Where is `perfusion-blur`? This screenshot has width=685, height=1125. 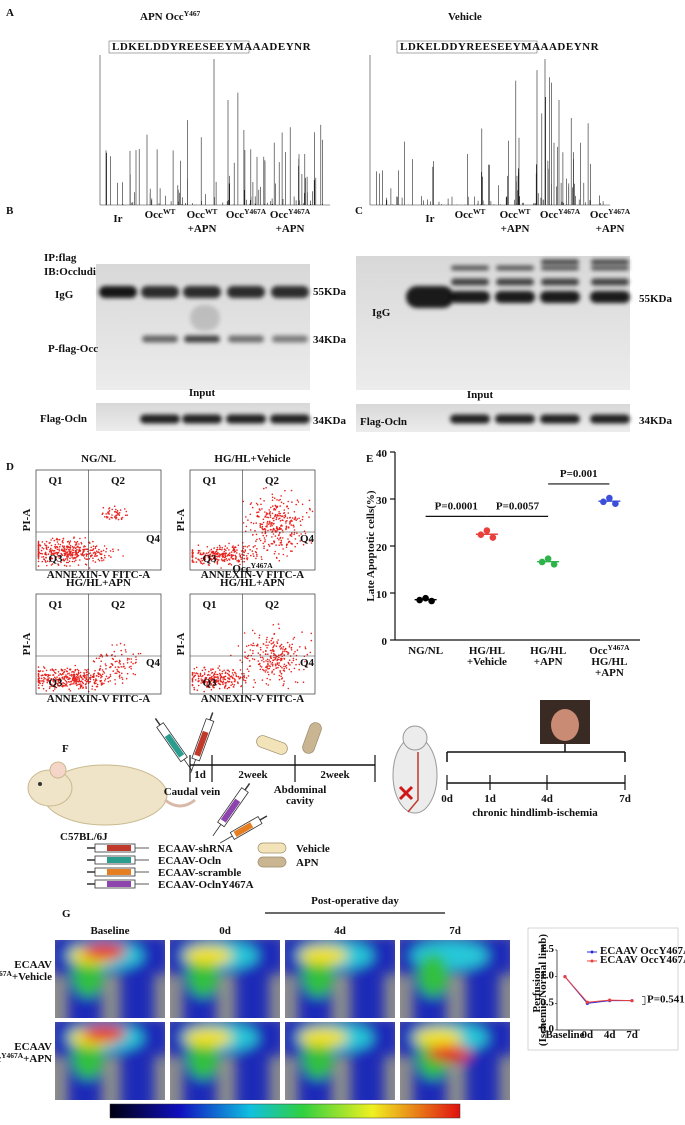 perfusion-blur is located at coordinates (110, 1061).